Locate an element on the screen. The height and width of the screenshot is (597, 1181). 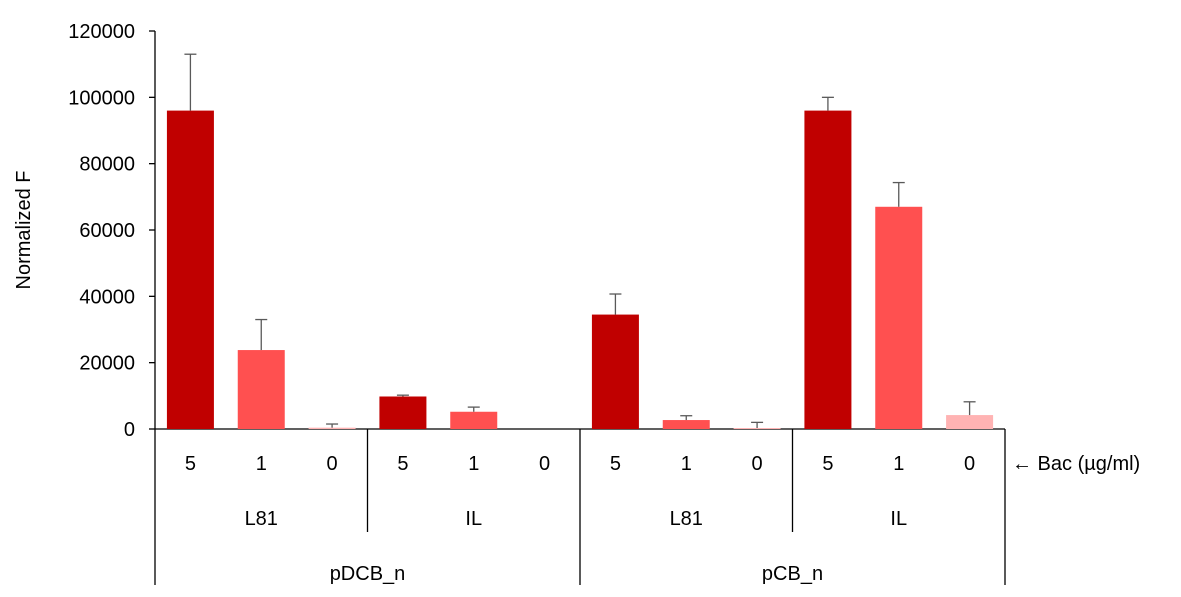
y-tick-label: 60000 is located at coordinates (107, 231).